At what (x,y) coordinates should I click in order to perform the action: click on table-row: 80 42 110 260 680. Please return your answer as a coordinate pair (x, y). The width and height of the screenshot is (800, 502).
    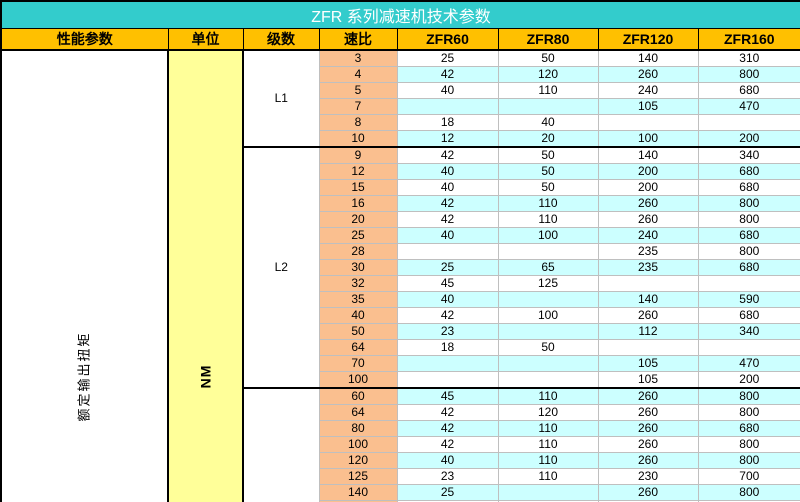
    Looking at the image, I should click on (400, 428).